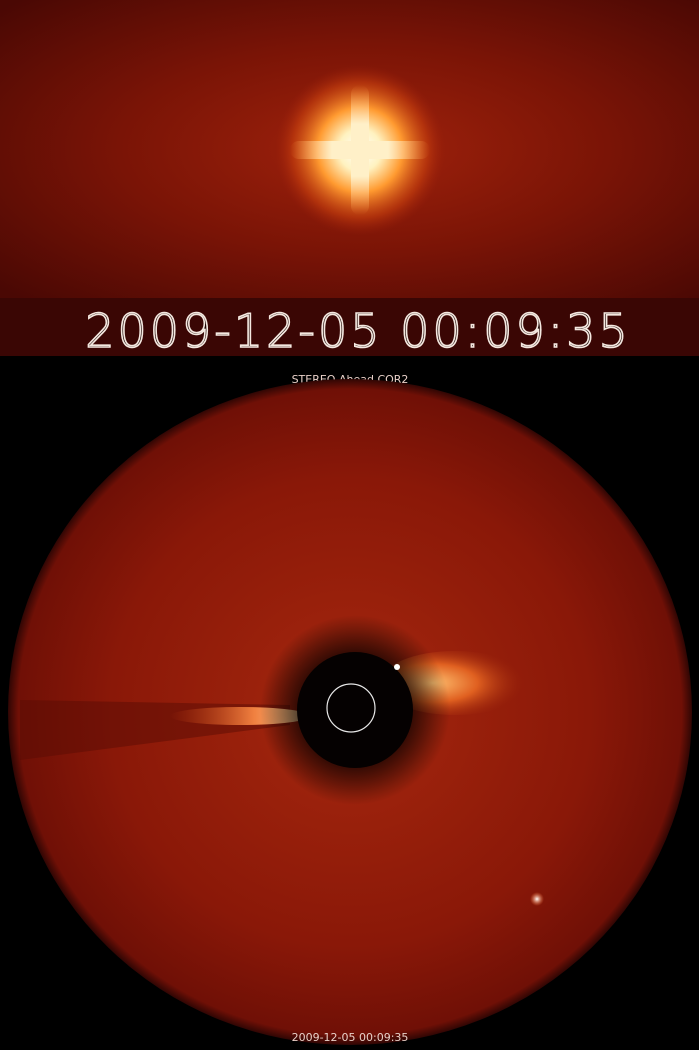 The width and height of the screenshot is (699, 1050). I want to click on spike, so click(360, 150).